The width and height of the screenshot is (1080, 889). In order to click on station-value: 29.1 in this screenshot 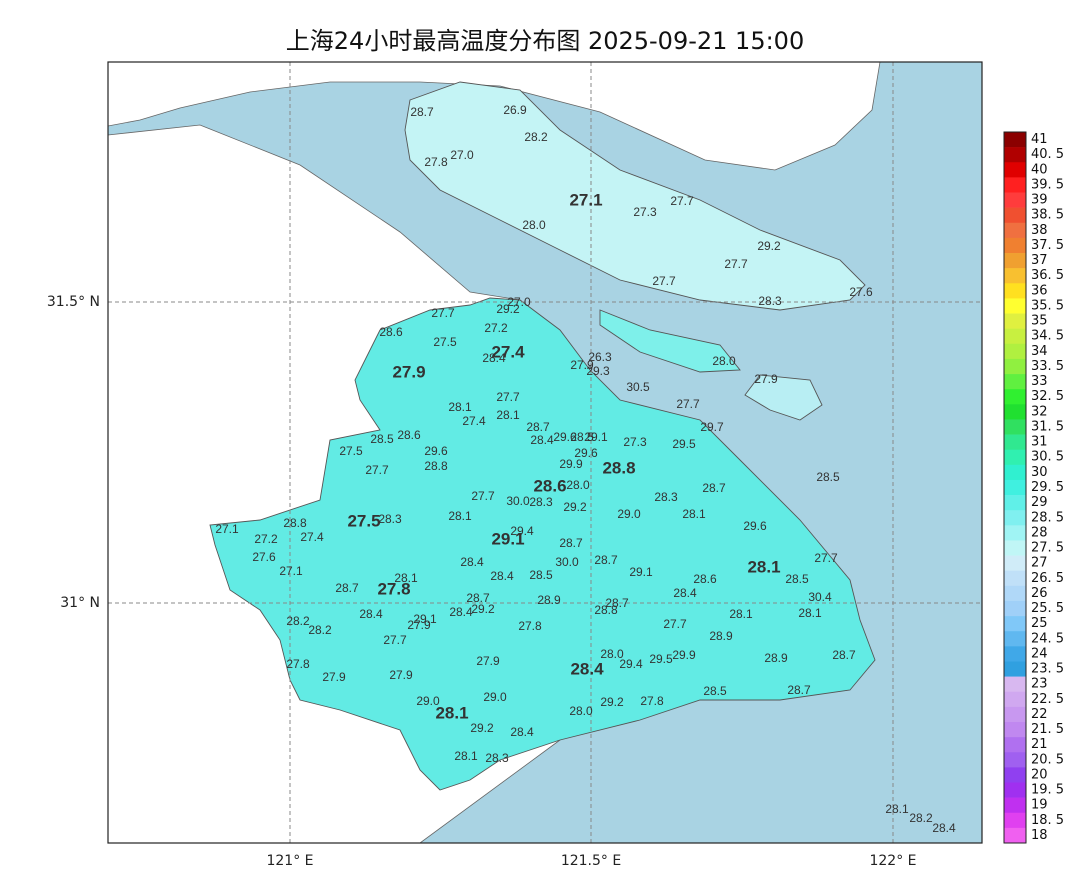, I will do `click(596, 437)`.